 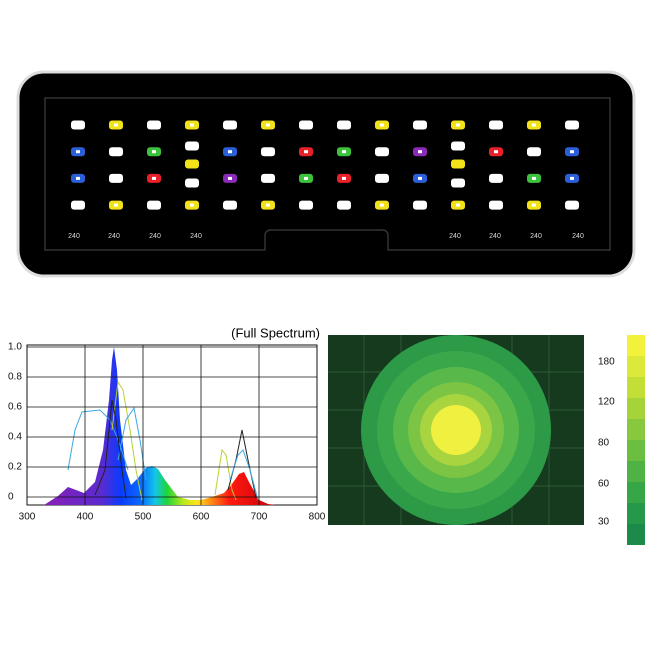 I want to click on x-tick-label: 700, so click(x=259, y=517).